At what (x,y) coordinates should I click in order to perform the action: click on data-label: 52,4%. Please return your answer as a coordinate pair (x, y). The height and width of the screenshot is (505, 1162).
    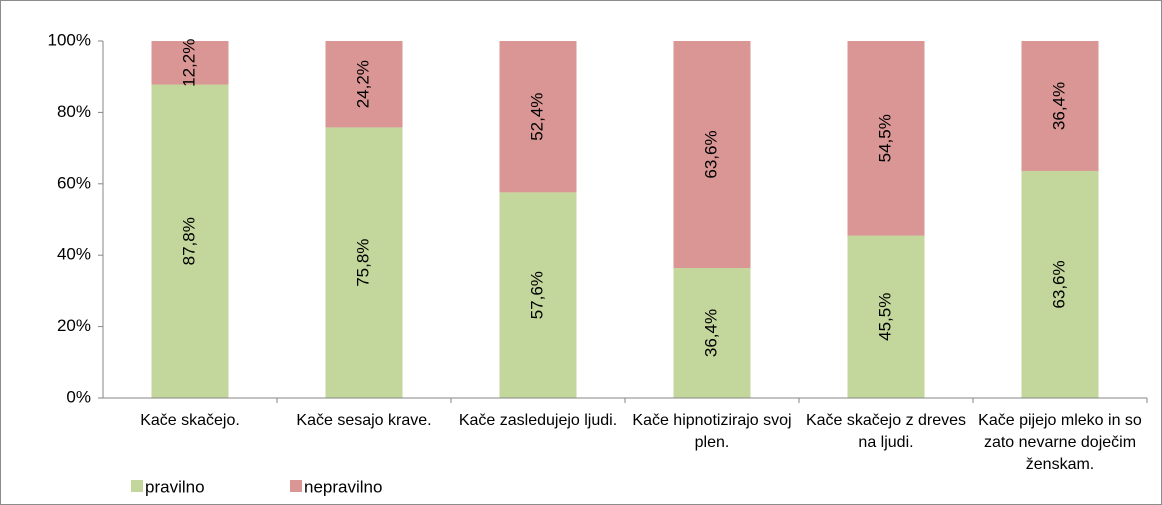
    Looking at the image, I should click on (536, 117).